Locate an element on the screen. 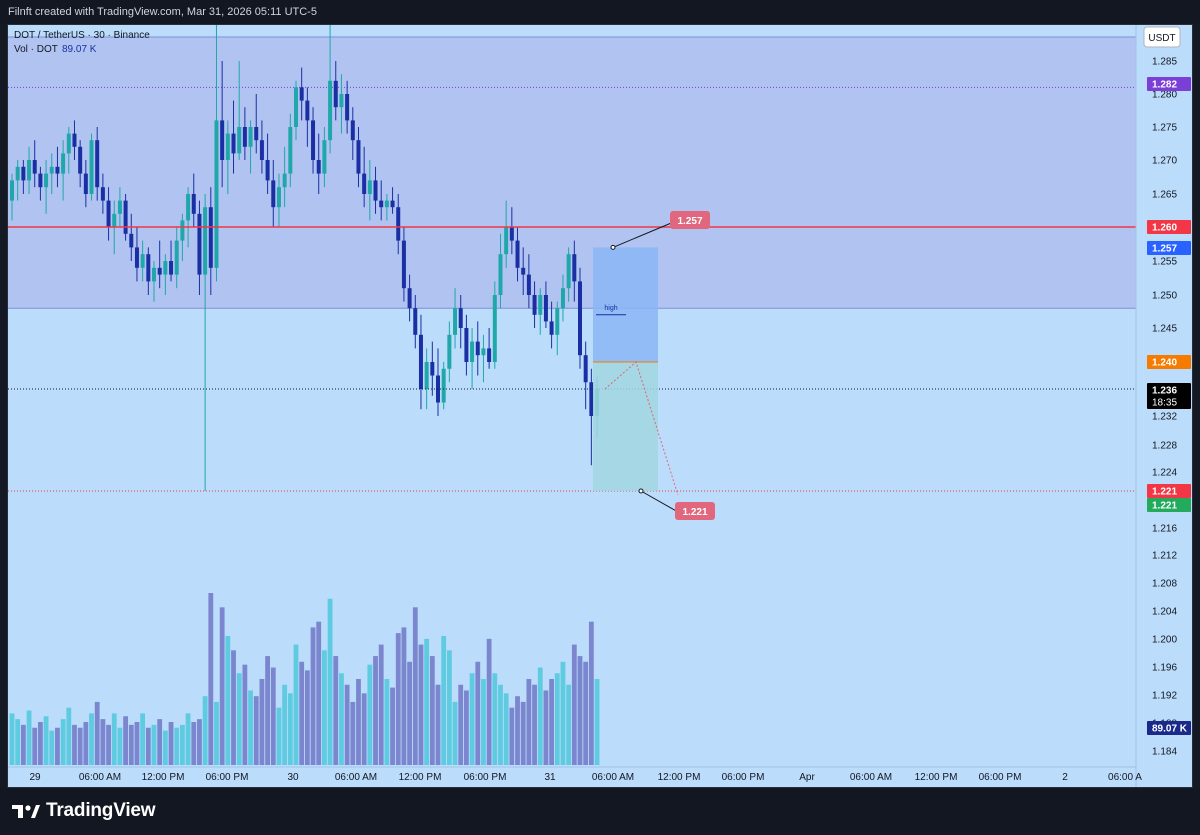 This screenshot has height=835, width=1200. callout-bottom-box is located at coordinates (695, 511).